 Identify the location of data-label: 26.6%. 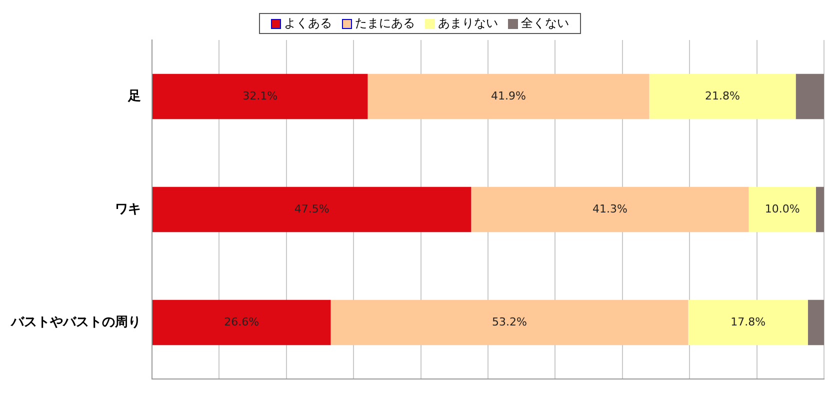
(242, 321).